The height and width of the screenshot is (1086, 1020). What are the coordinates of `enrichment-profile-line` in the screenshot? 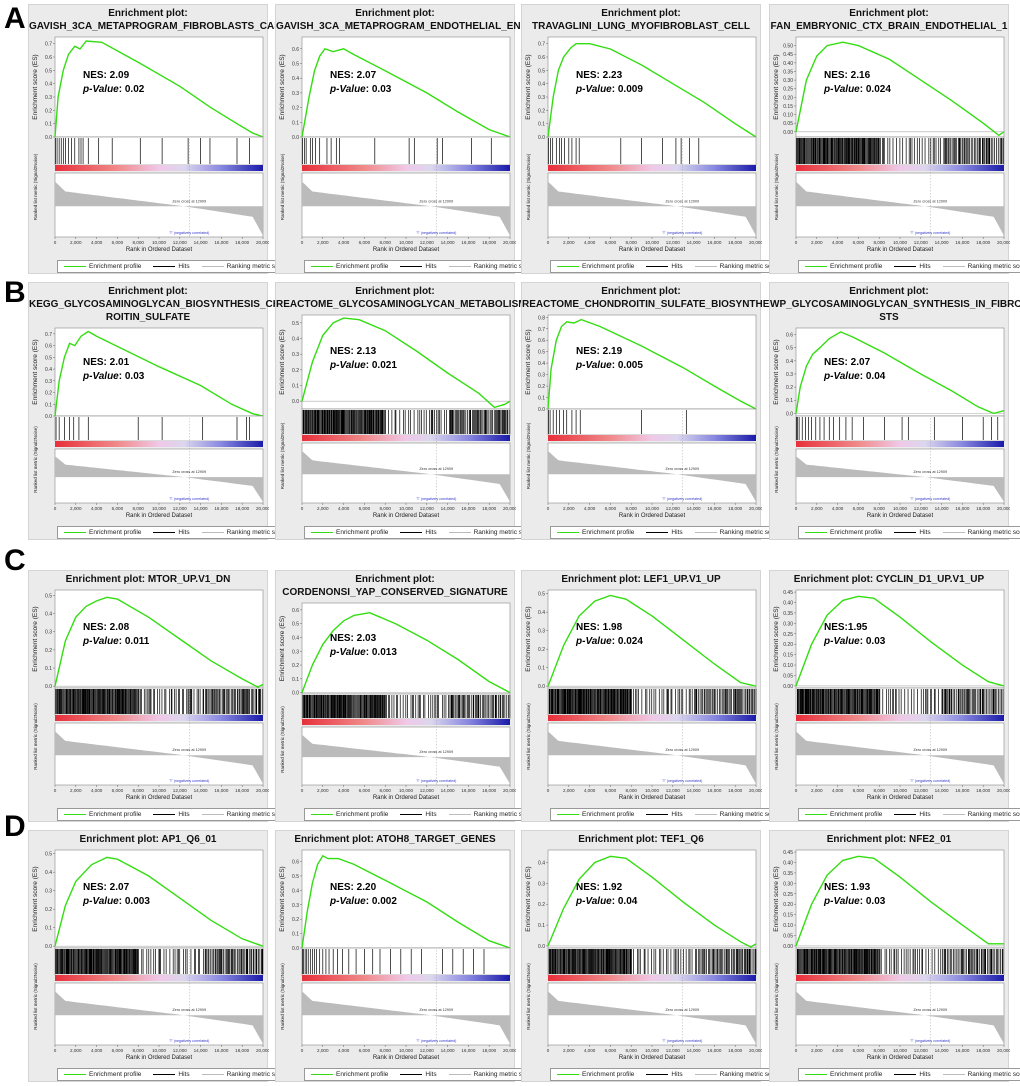 It's located at (406, 652).